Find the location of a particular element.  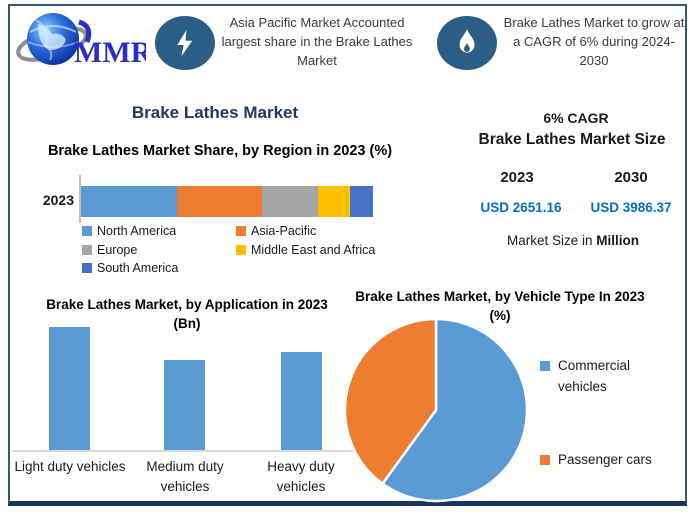

legend-label: South America is located at coordinates (138, 268).